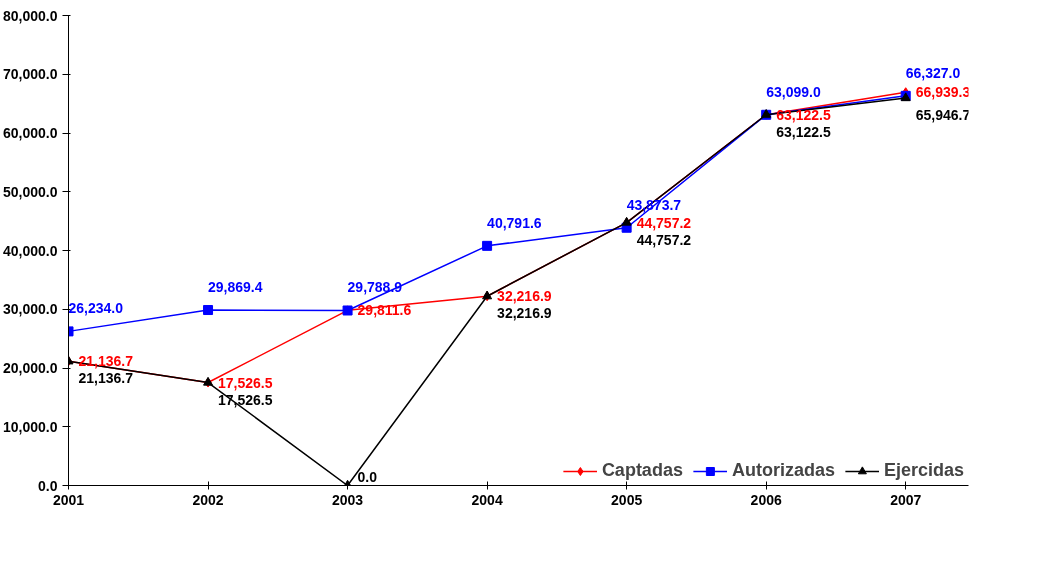 This screenshot has height=588, width=1042. What do you see at coordinates (30, 191) in the screenshot?
I see `y-tick-label: 50,000.0` at bounding box center [30, 191].